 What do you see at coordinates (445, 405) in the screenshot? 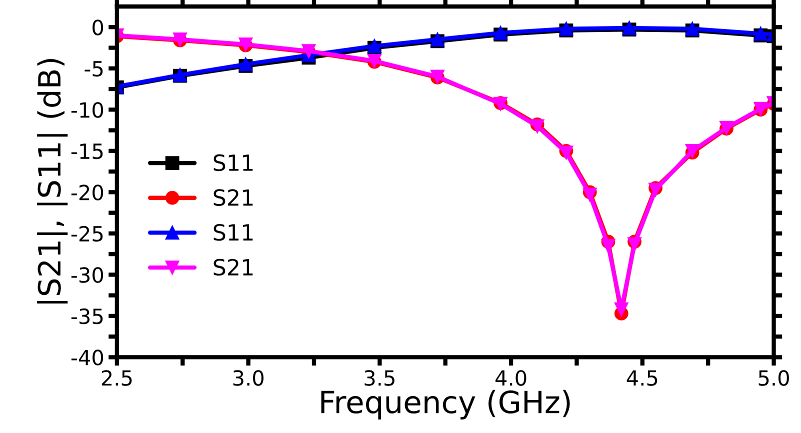
I see `x-axis-title: Frequency (GHz)` at bounding box center [445, 405].